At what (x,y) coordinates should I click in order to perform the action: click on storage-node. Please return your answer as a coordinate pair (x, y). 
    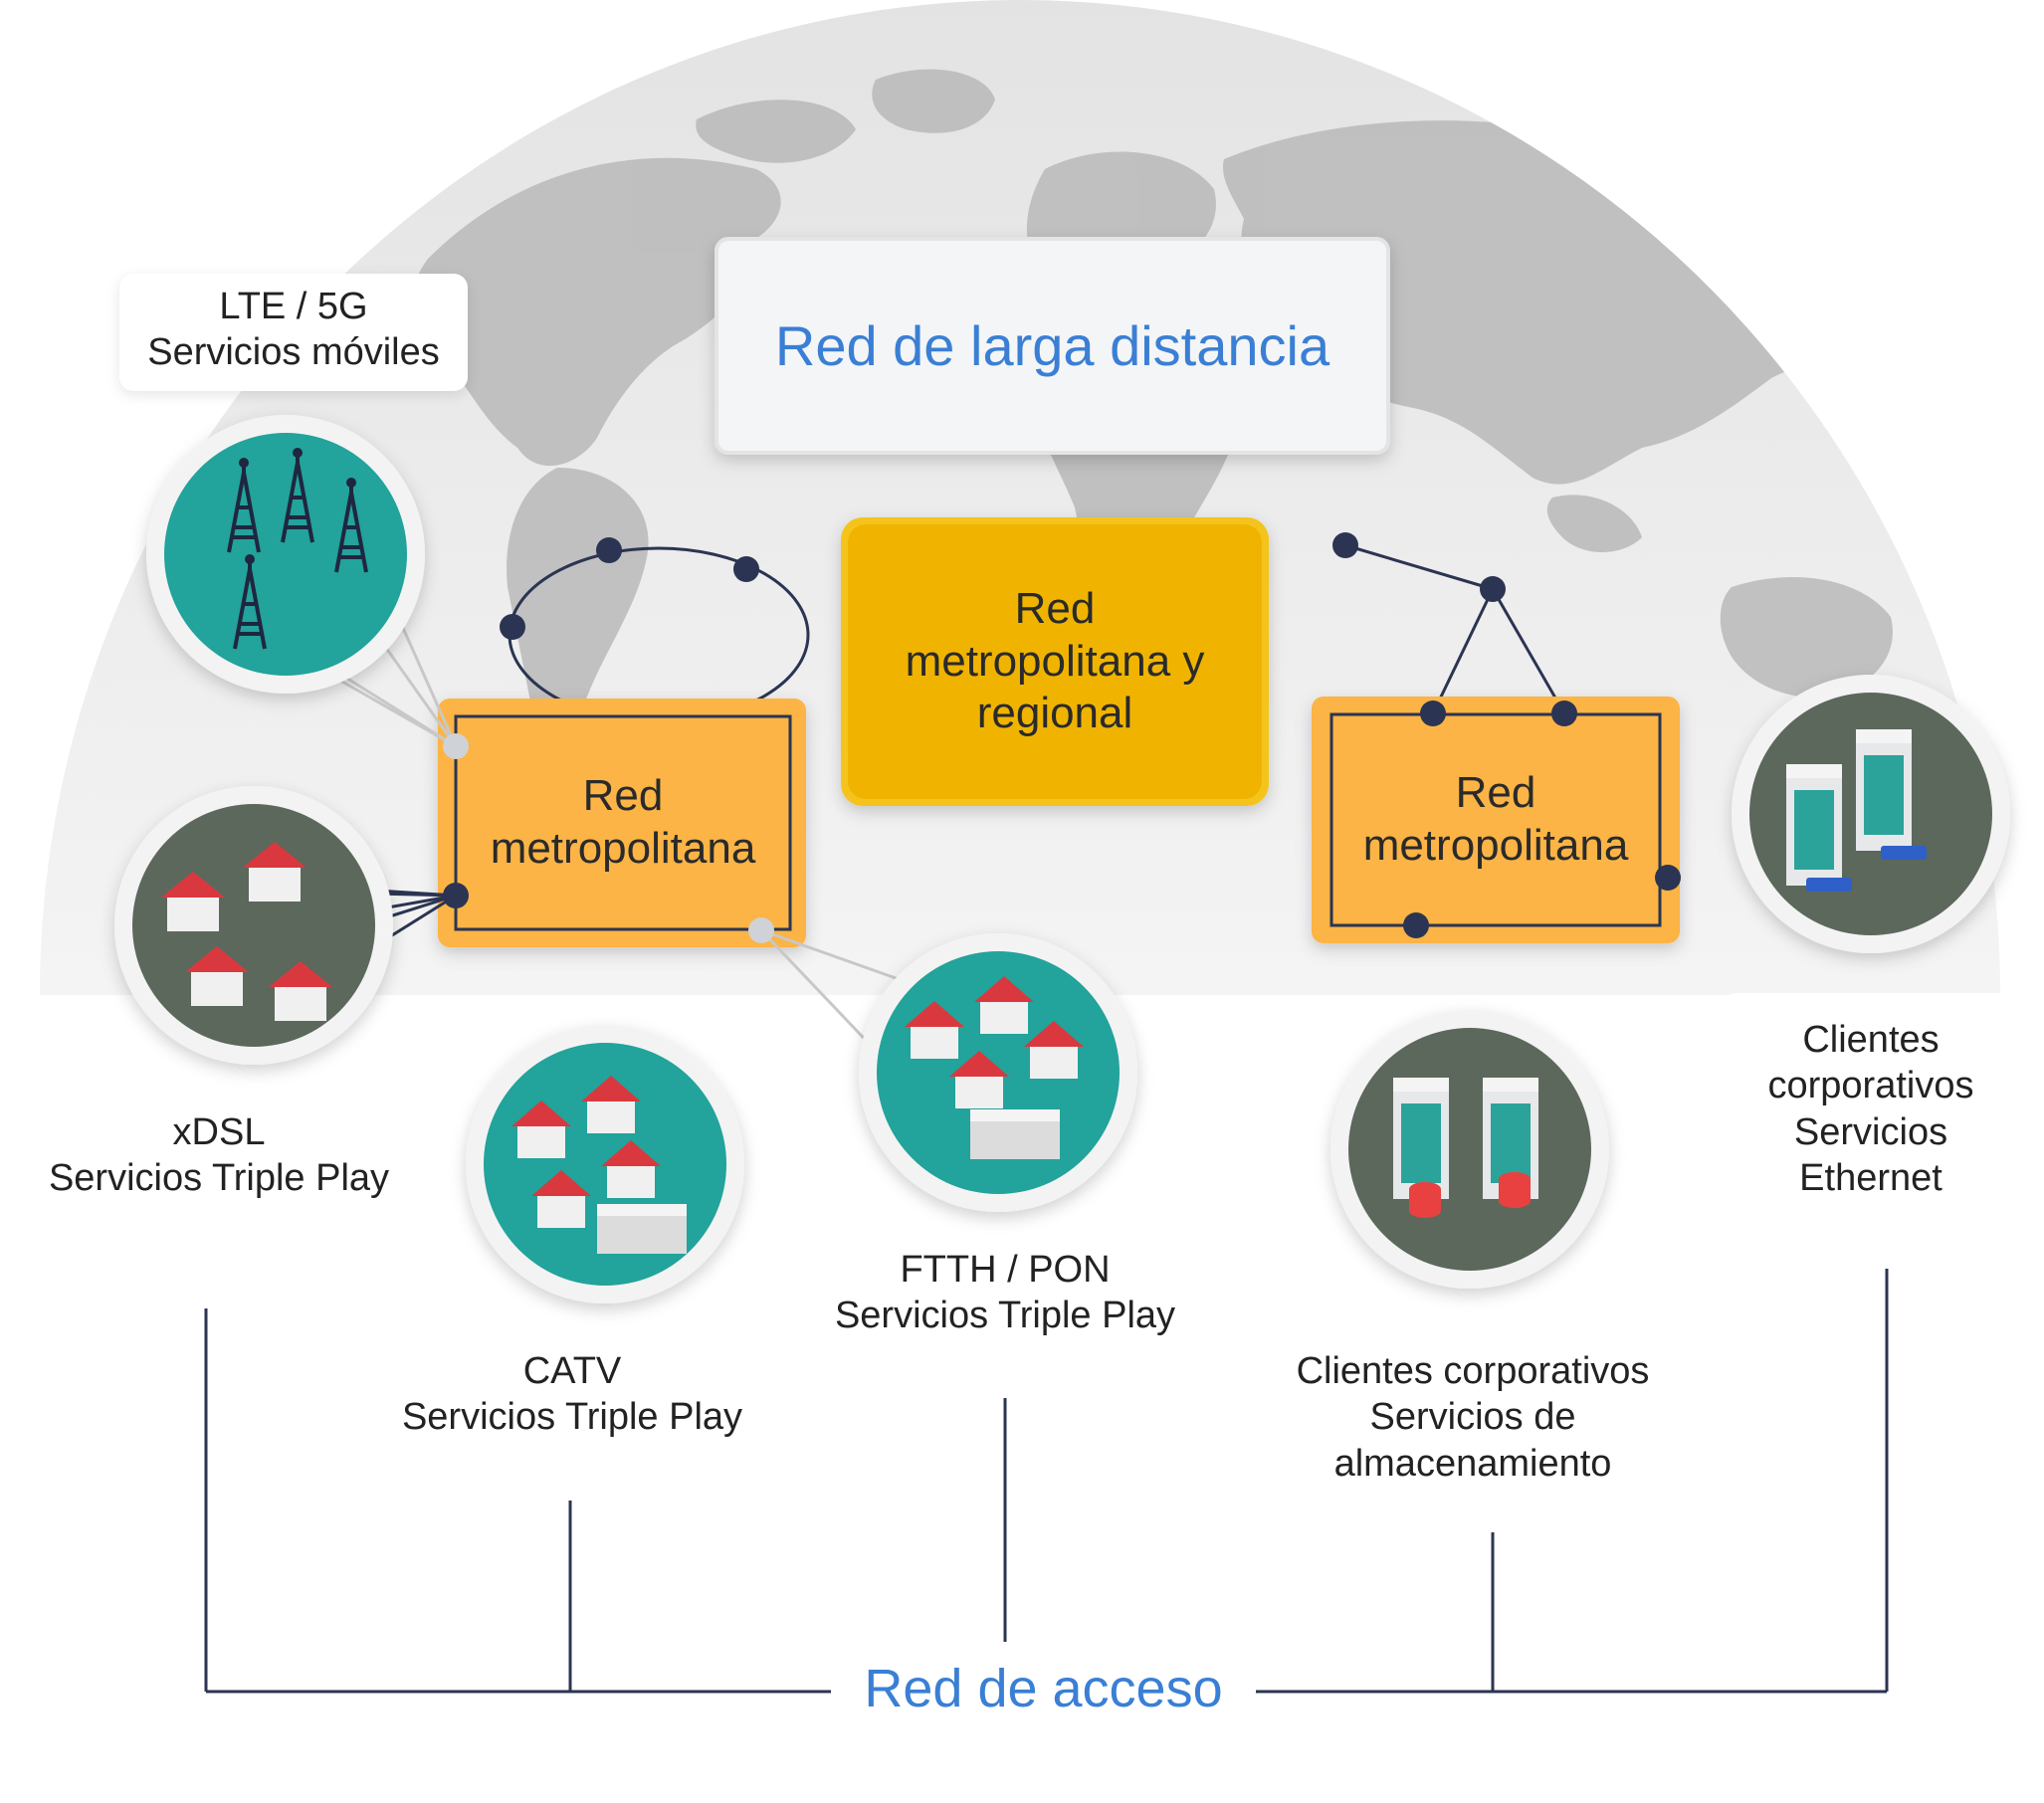
    Looking at the image, I should click on (1470, 1149).